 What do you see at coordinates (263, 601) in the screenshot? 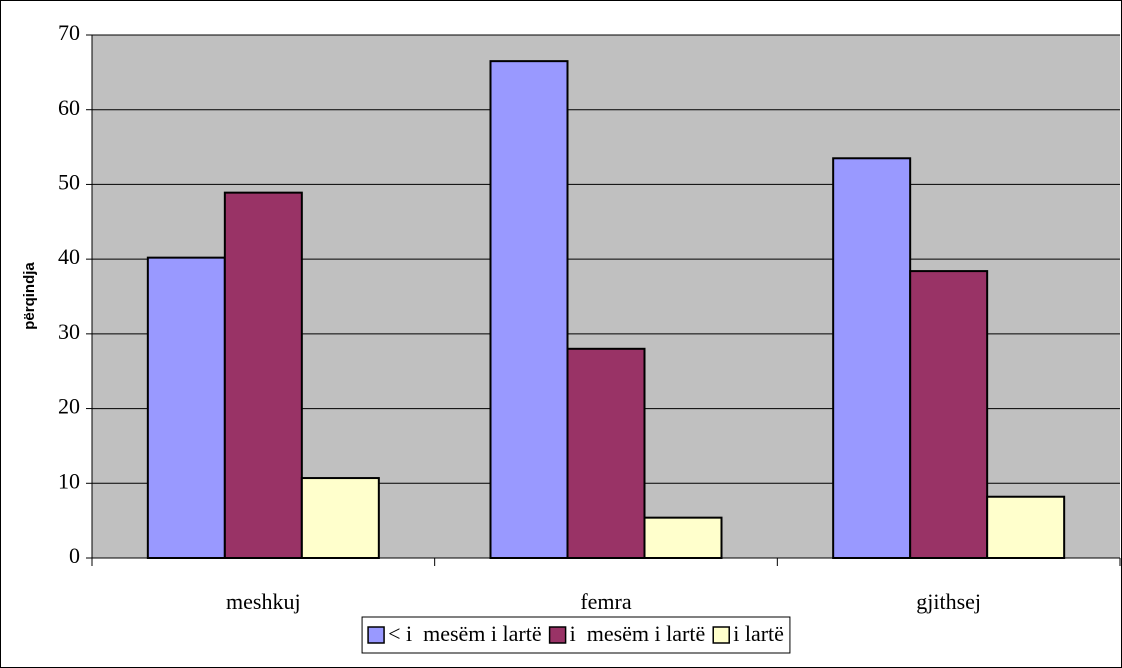
I see `x-tick-label: meshkuj` at bounding box center [263, 601].